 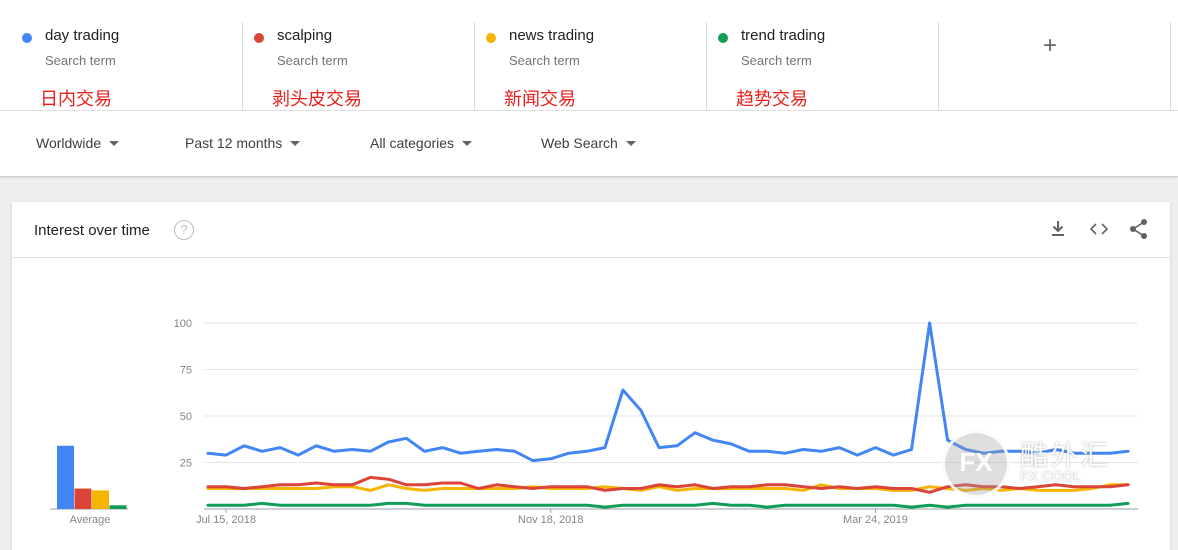 I want to click on watermark-fx-text: FX, so click(x=976, y=462).